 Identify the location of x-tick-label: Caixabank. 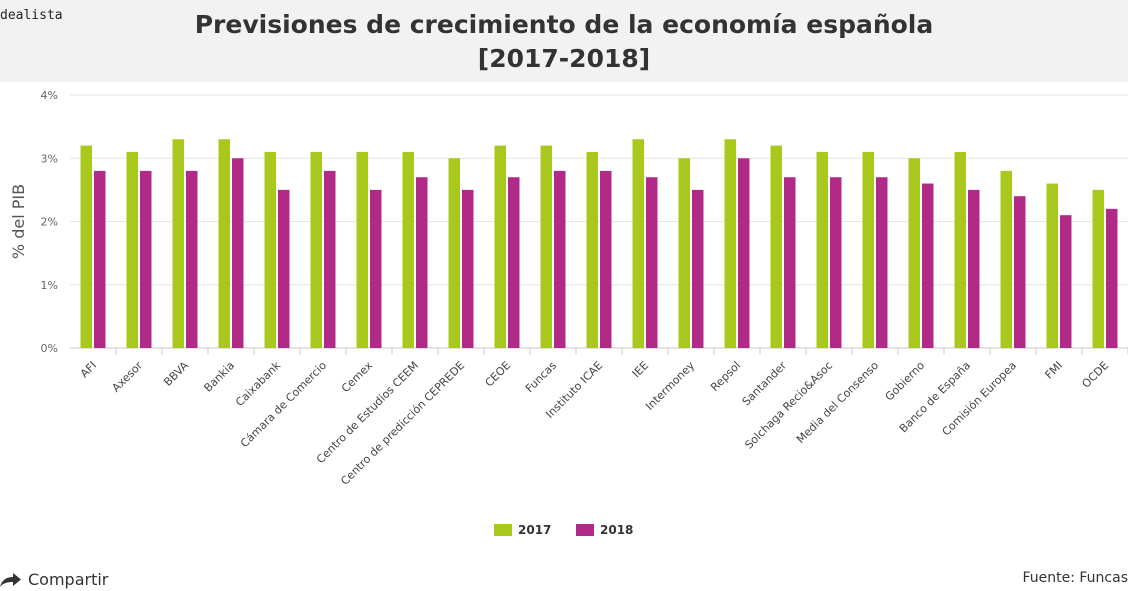
(258, 383).